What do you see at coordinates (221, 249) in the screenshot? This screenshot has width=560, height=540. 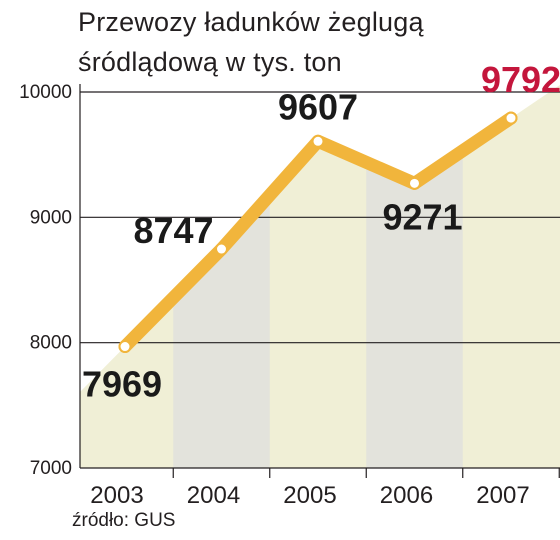 I see `data-point-2004` at bounding box center [221, 249].